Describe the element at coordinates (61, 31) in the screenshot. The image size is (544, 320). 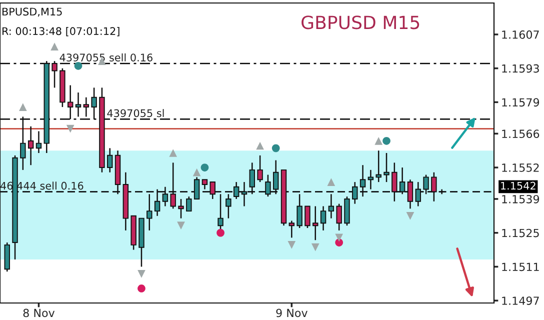
I see `annotation: R: 00:13:48 [07:01:12]` at that location.